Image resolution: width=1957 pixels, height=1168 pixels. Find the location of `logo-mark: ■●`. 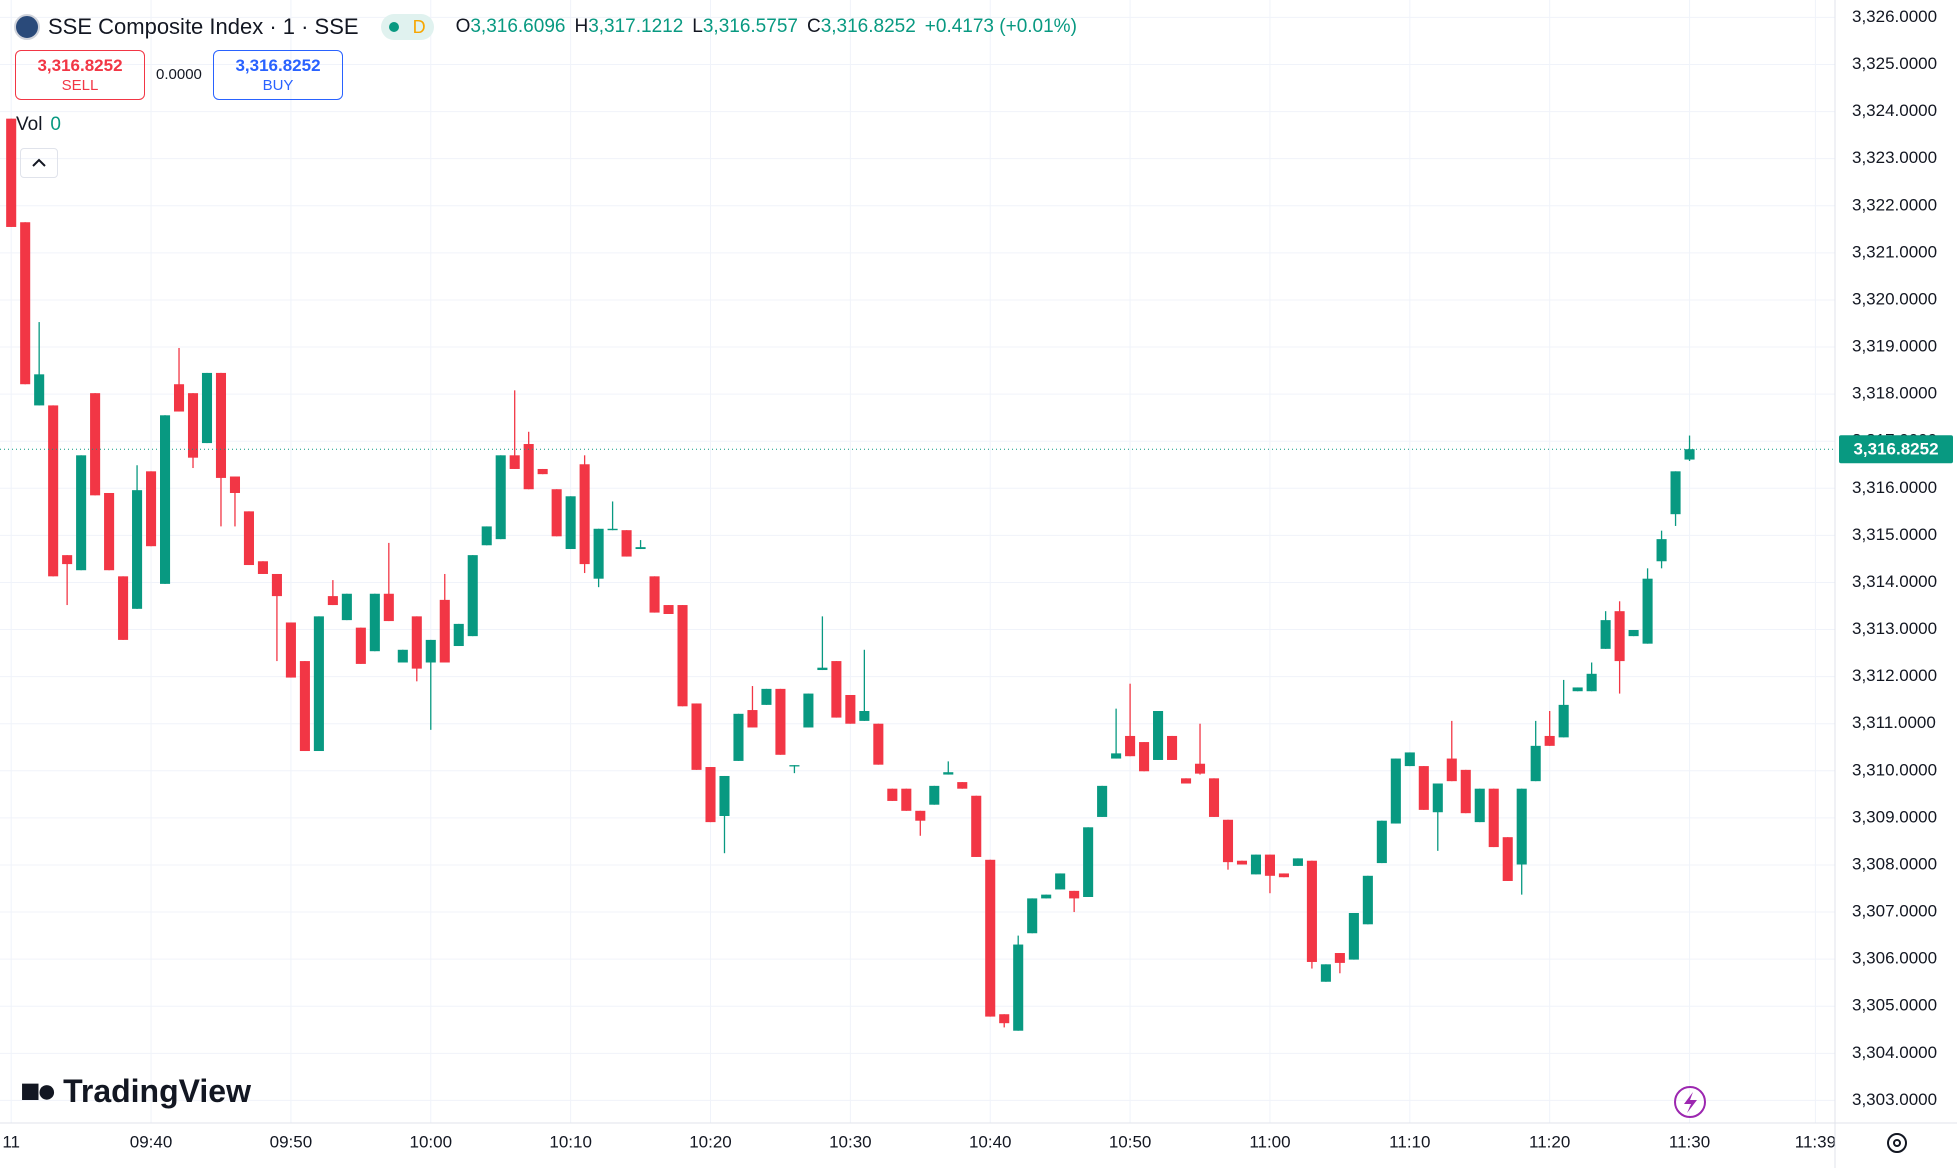

logo-mark: ■● is located at coordinates (38, 1091).